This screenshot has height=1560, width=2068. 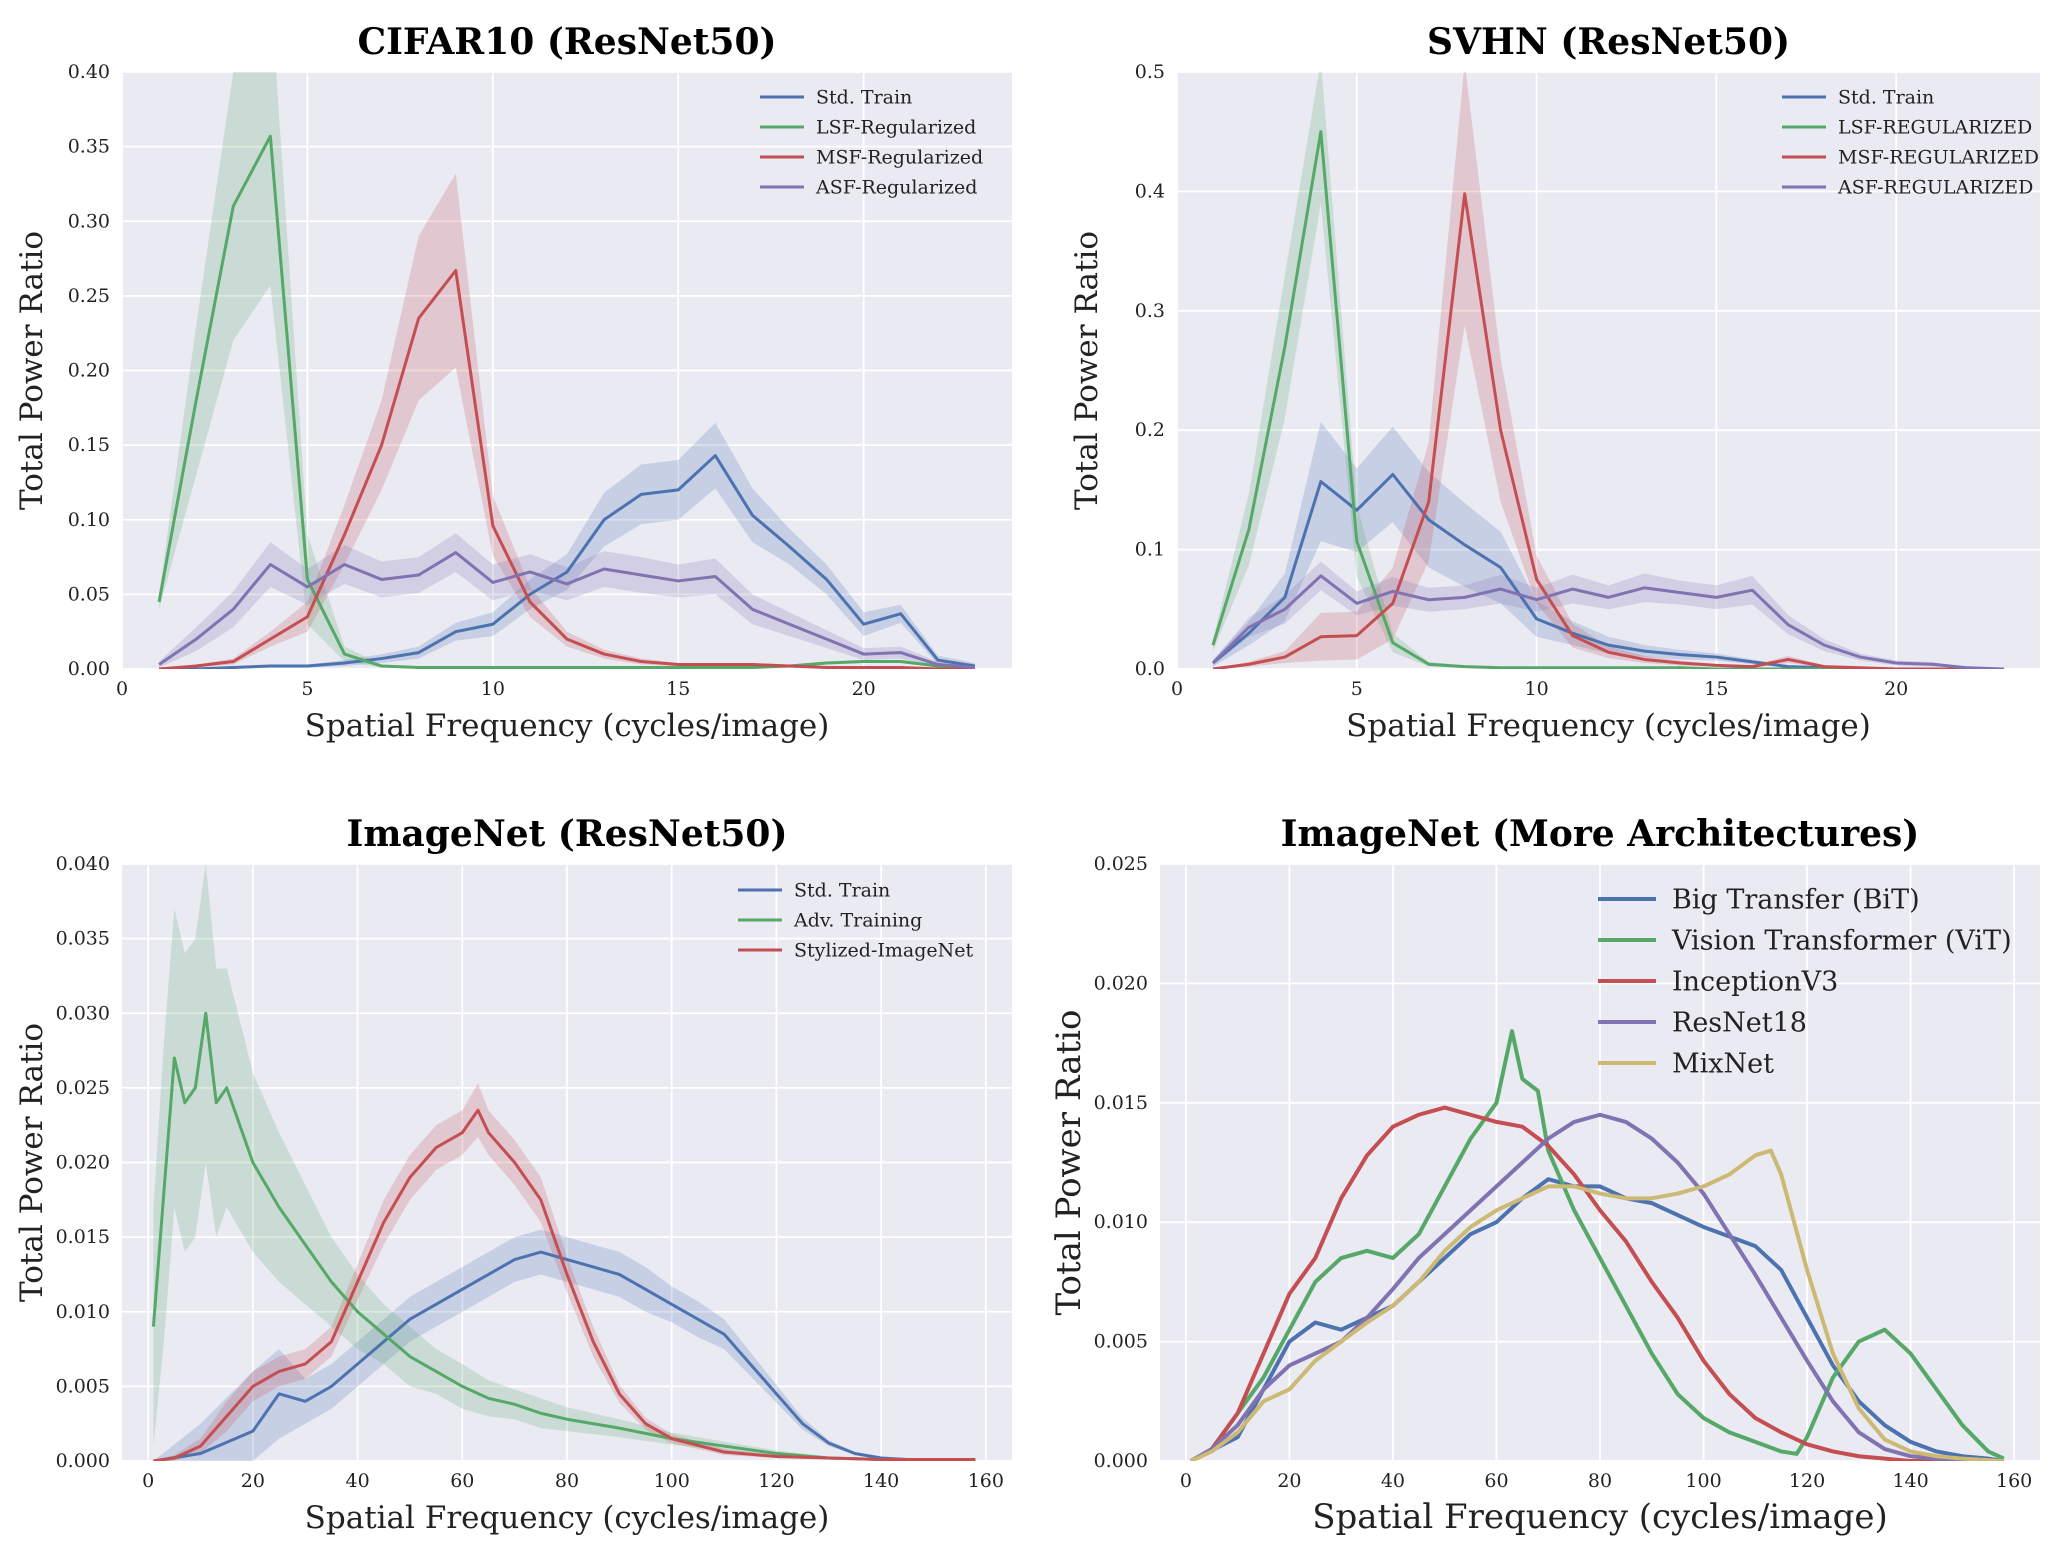 What do you see at coordinates (89, 520) in the screenshot?
I see `y-tick-label: 0.10` at bounding box center [89, 520].